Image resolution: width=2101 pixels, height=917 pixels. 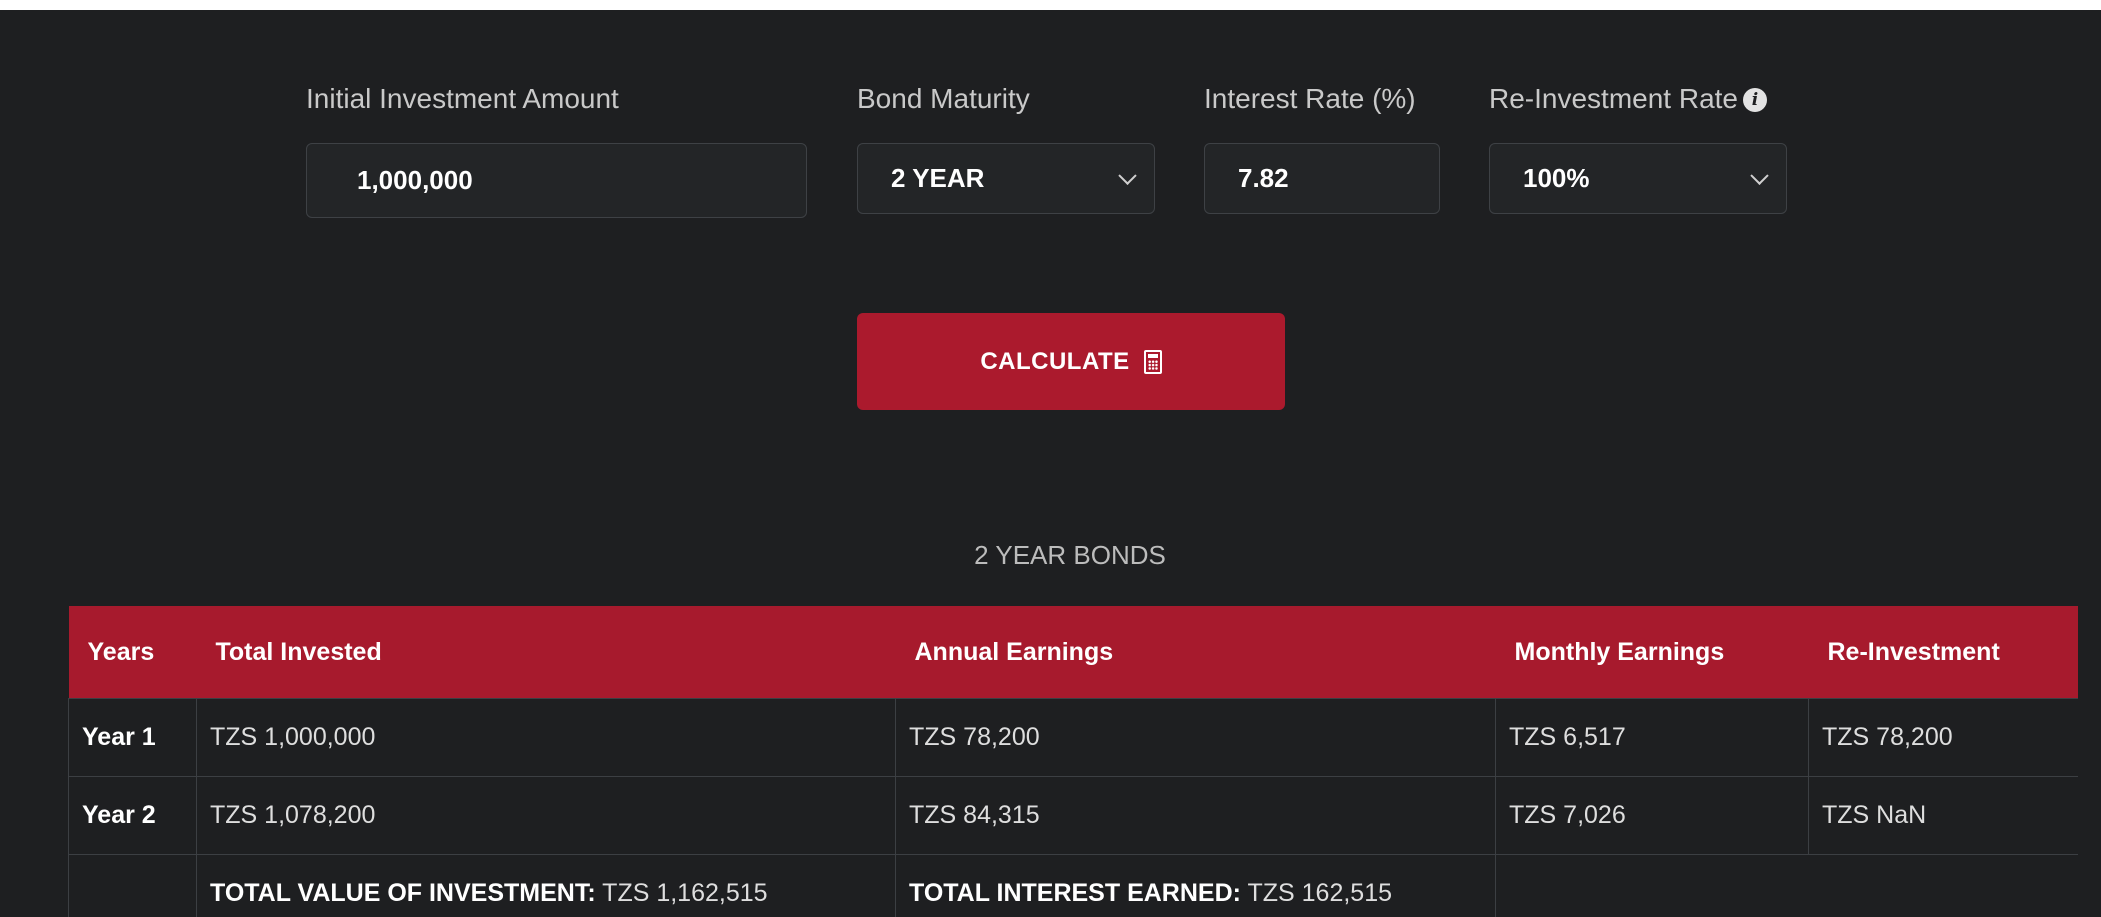 I want to click on monthly-earnings-cell: TZS 6,517, so click(x=1652, y=738).